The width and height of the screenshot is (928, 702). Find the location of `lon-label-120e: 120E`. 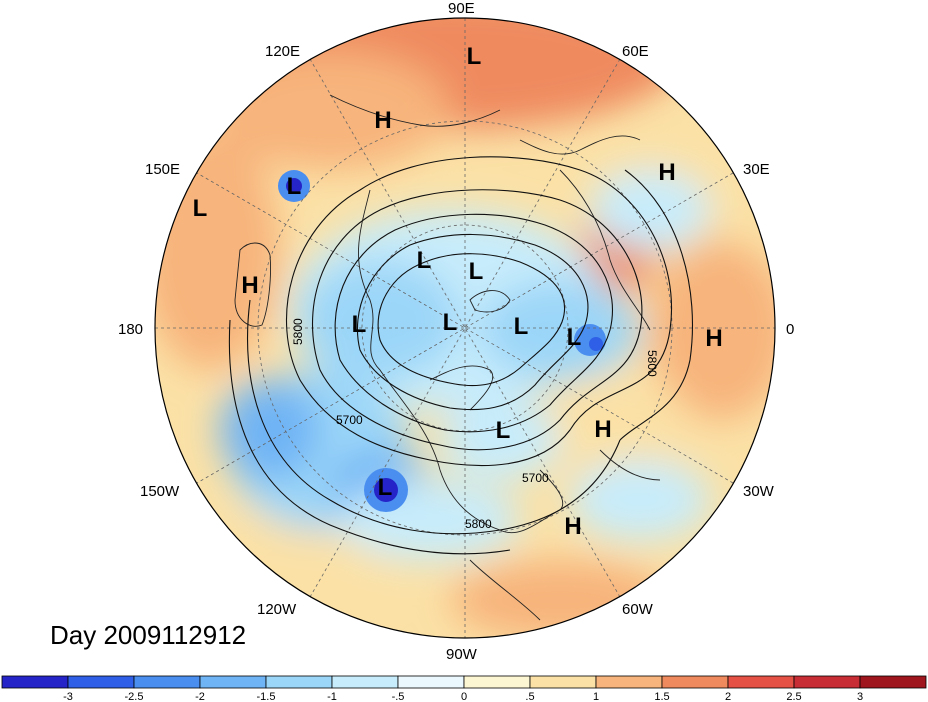

lon-label-120e: 120E is located at coordinates (282, 51).